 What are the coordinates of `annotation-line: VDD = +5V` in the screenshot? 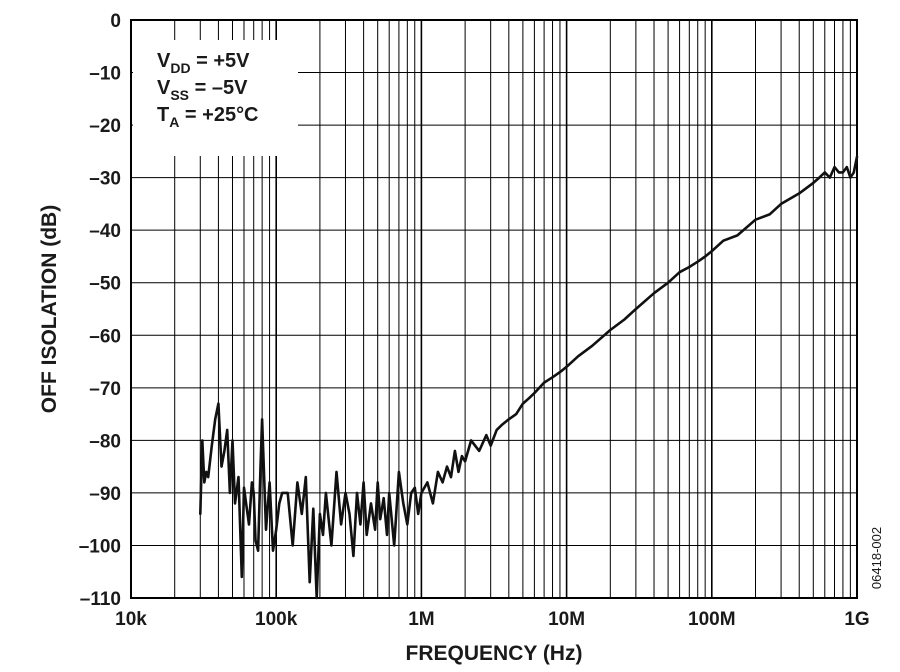 It's located at (203, 63).